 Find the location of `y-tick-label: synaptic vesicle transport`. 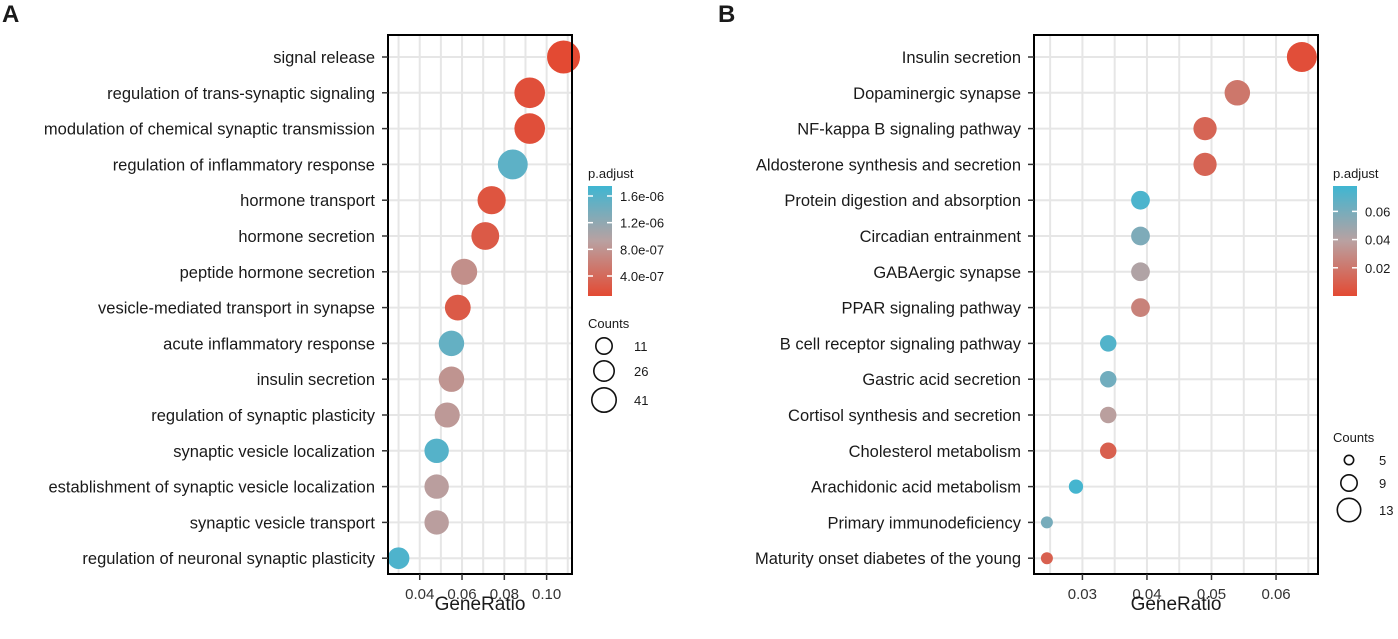

y-tick-label: synaptic vesicle transport is located at coordinates (283, 523).